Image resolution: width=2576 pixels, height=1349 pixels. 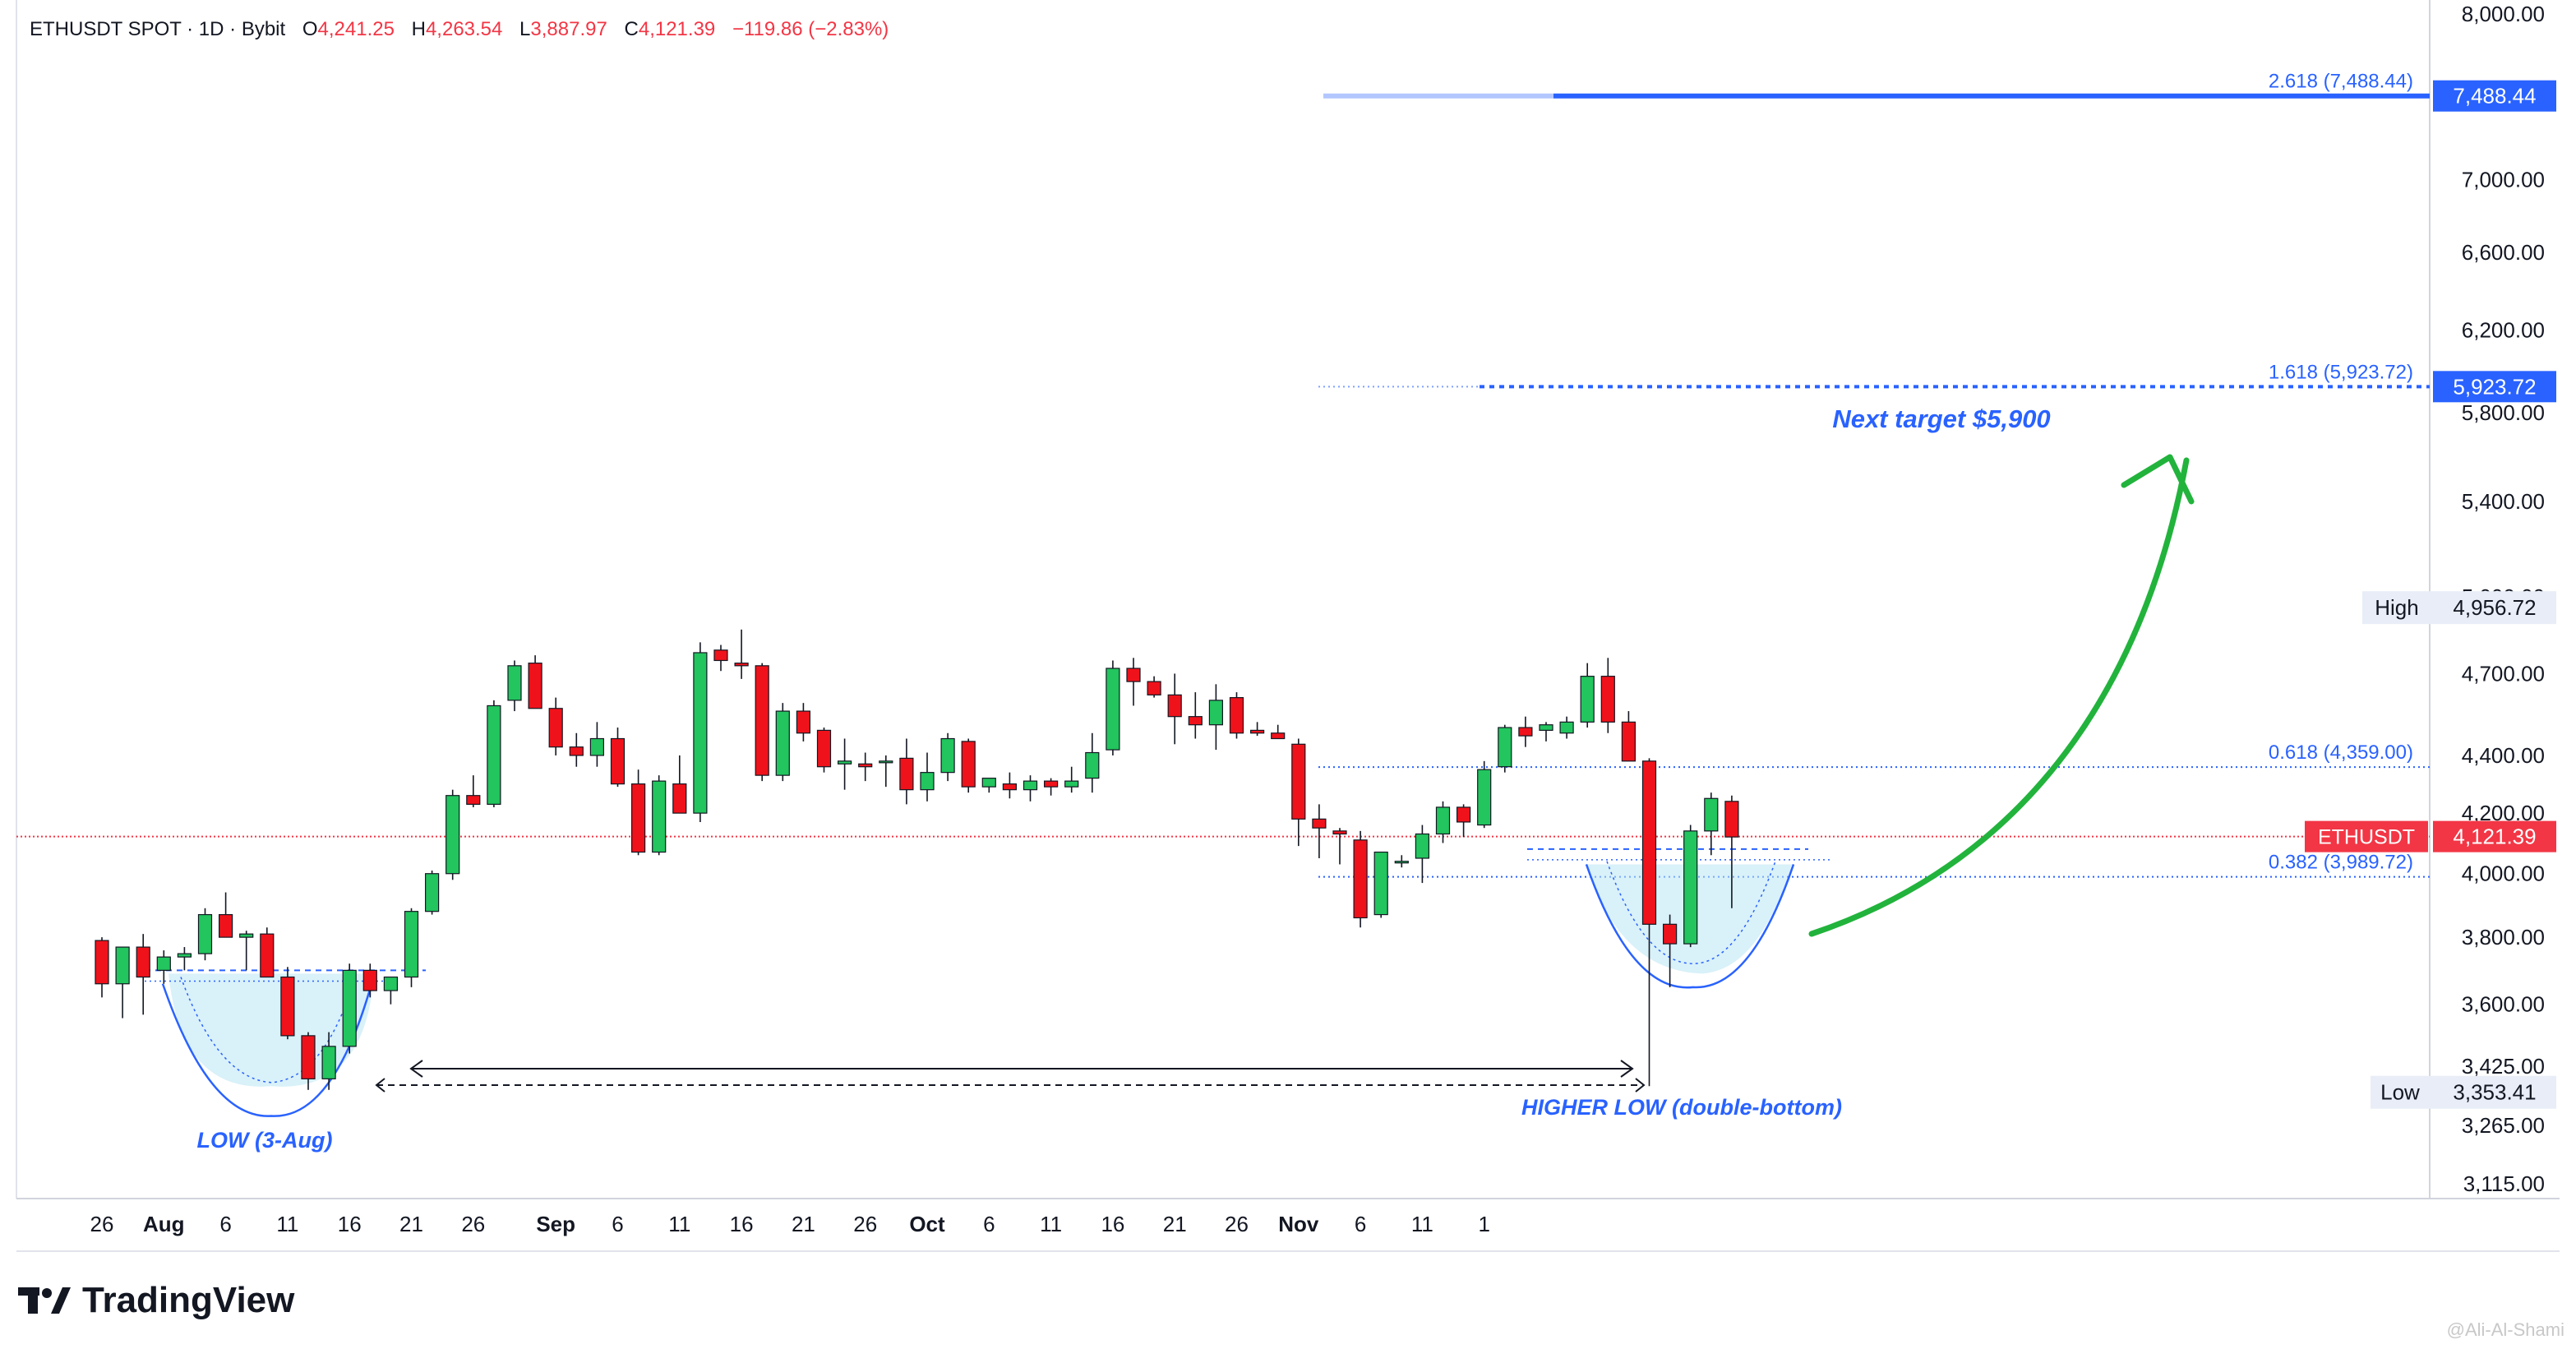 I want to click on fib-price-tag, so click(x=2494, y=387).